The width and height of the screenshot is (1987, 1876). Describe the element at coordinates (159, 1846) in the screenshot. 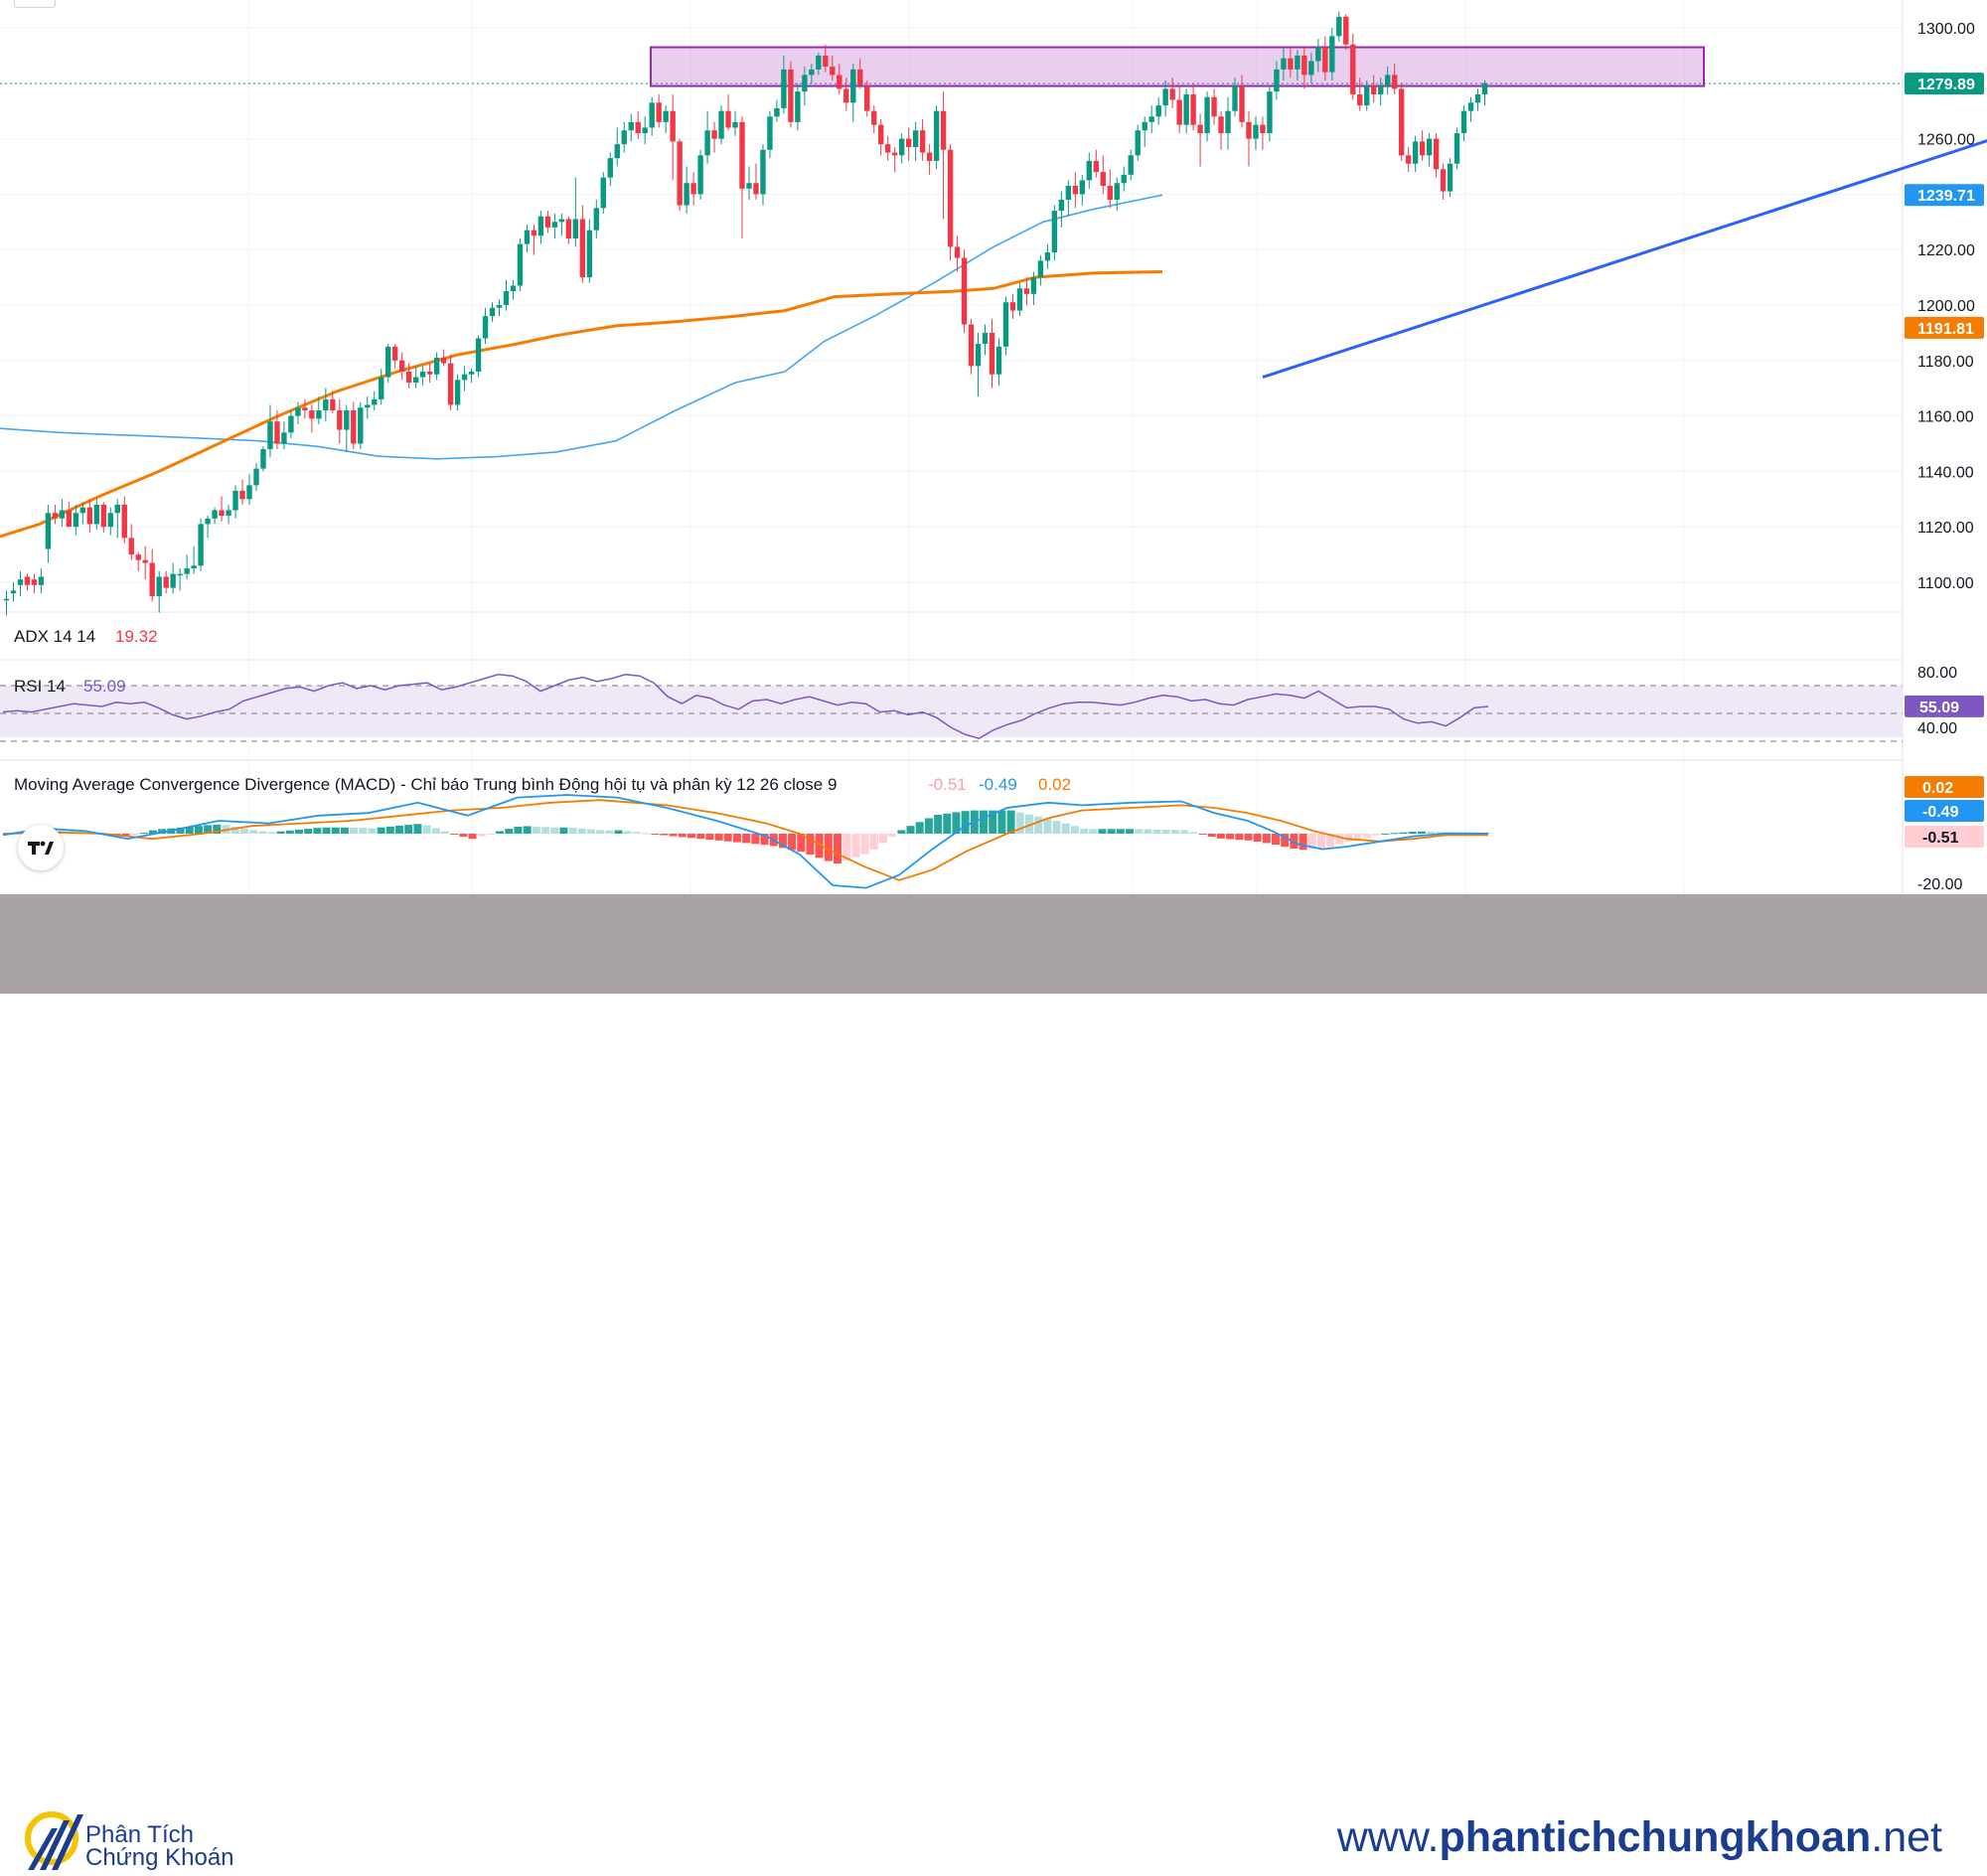

I see `brand-name: Phân Tích Chứng Khoán` at that location.